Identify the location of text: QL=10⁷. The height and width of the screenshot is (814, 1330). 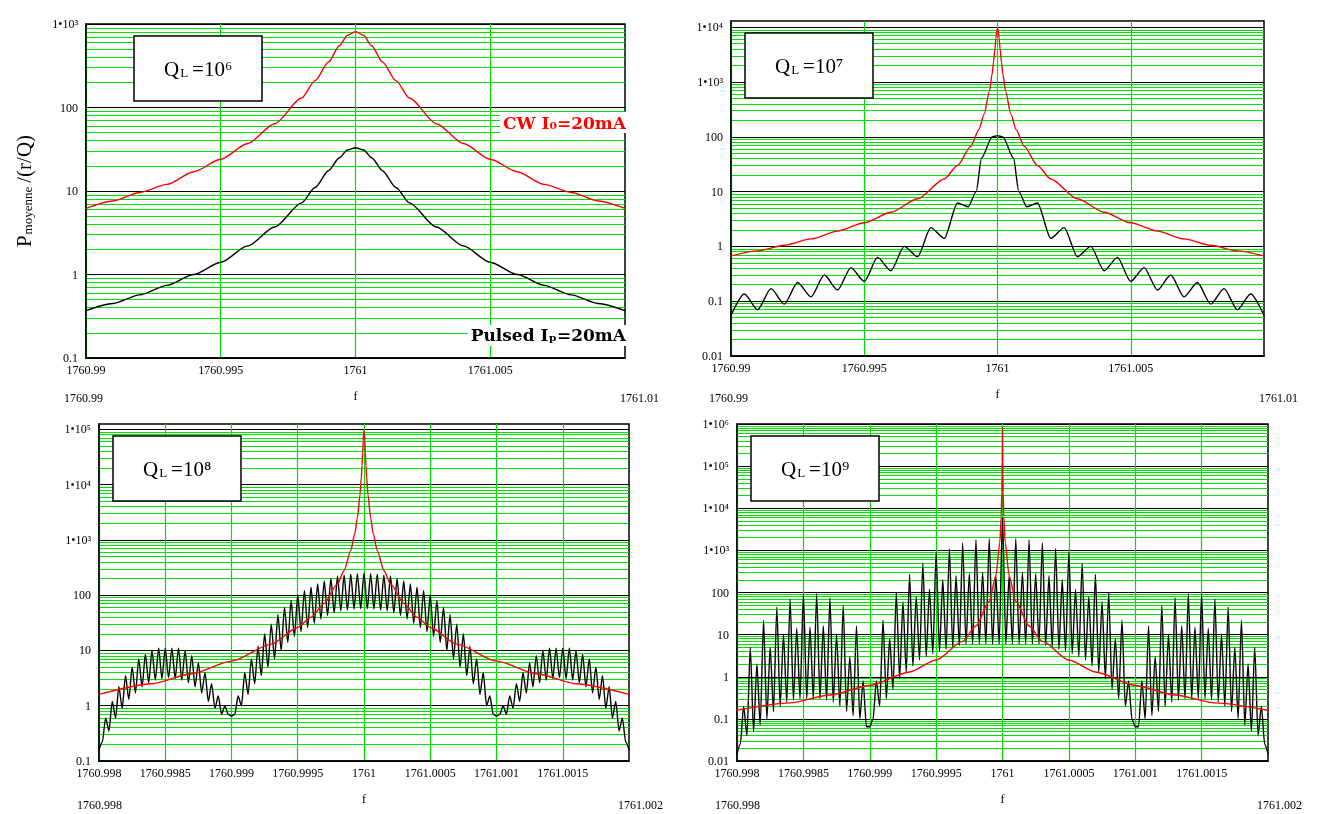
(809, 65).